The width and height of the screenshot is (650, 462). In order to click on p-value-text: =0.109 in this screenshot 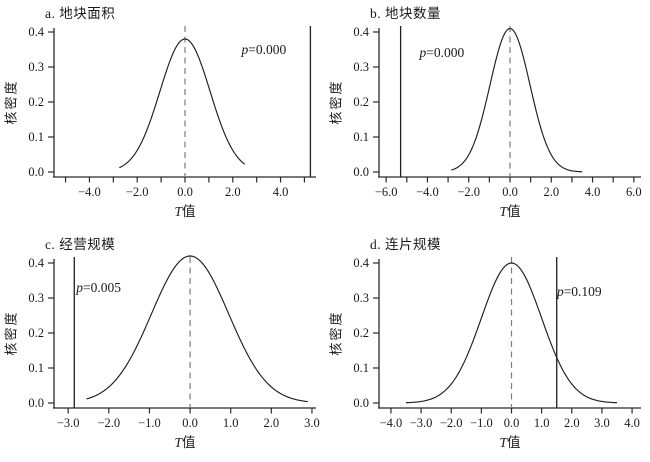, I will do `click(582, 292)`.